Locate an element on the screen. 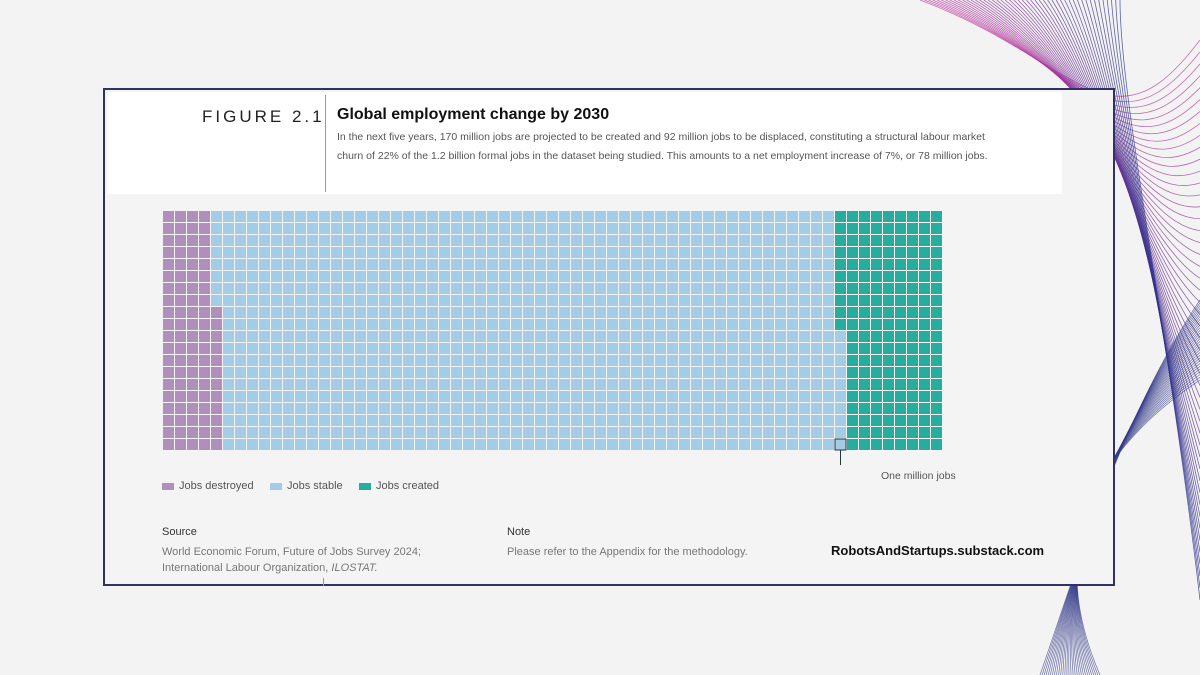 This screenshot has height=675, width=1200. header-divider is located at coordinates (325, 143).